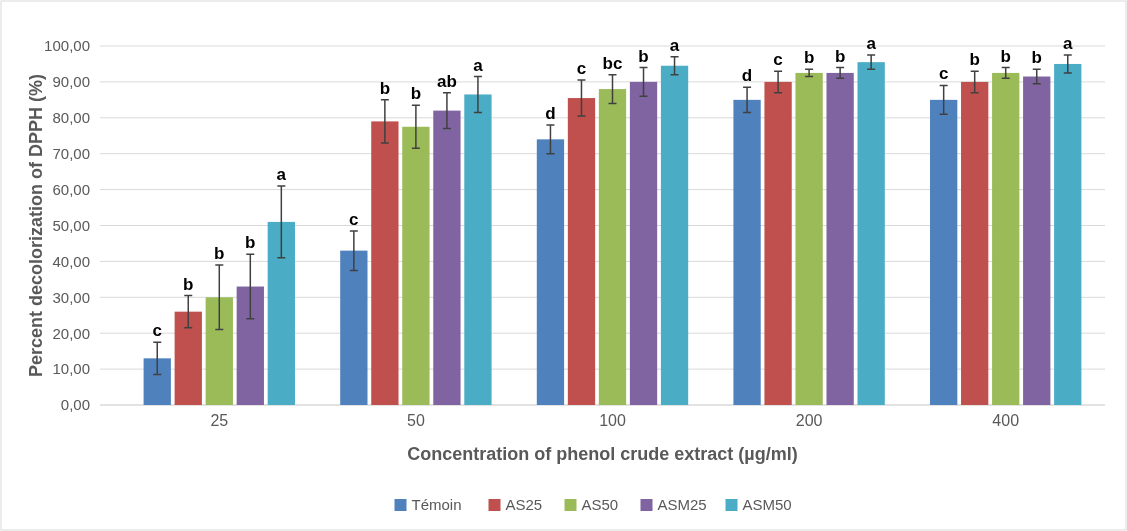 The width and height of the screenshot is (1127, 531). Describe the element at coordinates (415, 421) in the screenshot. I see `x-tick-label: 50` at that location.